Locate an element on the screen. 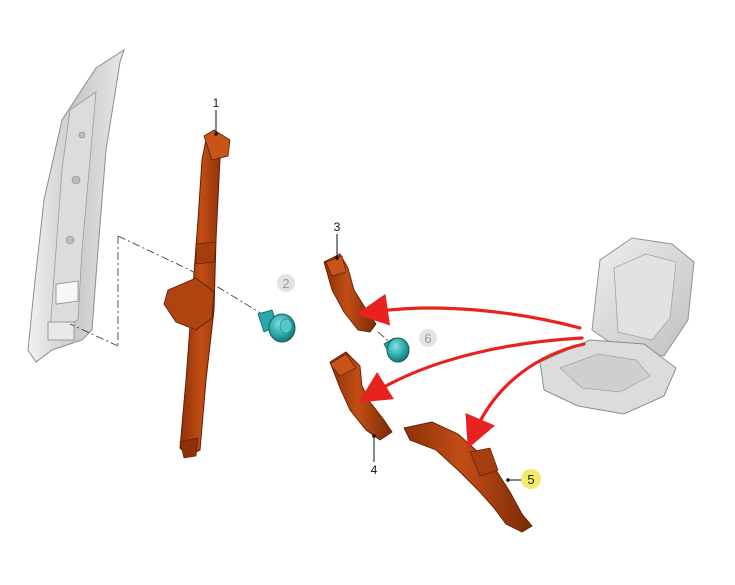  callout-5: 5 is located at coordinates (531, 479).